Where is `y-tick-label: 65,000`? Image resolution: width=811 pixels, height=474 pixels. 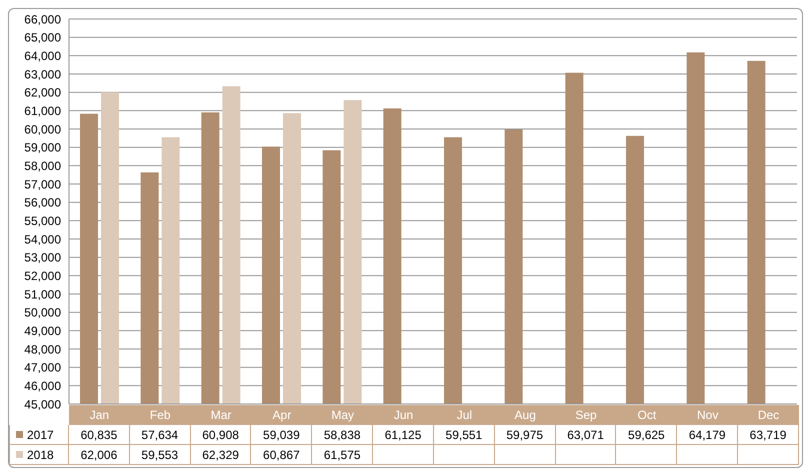 y-tick-label: 65,000 is located at coordinates (43, 37).